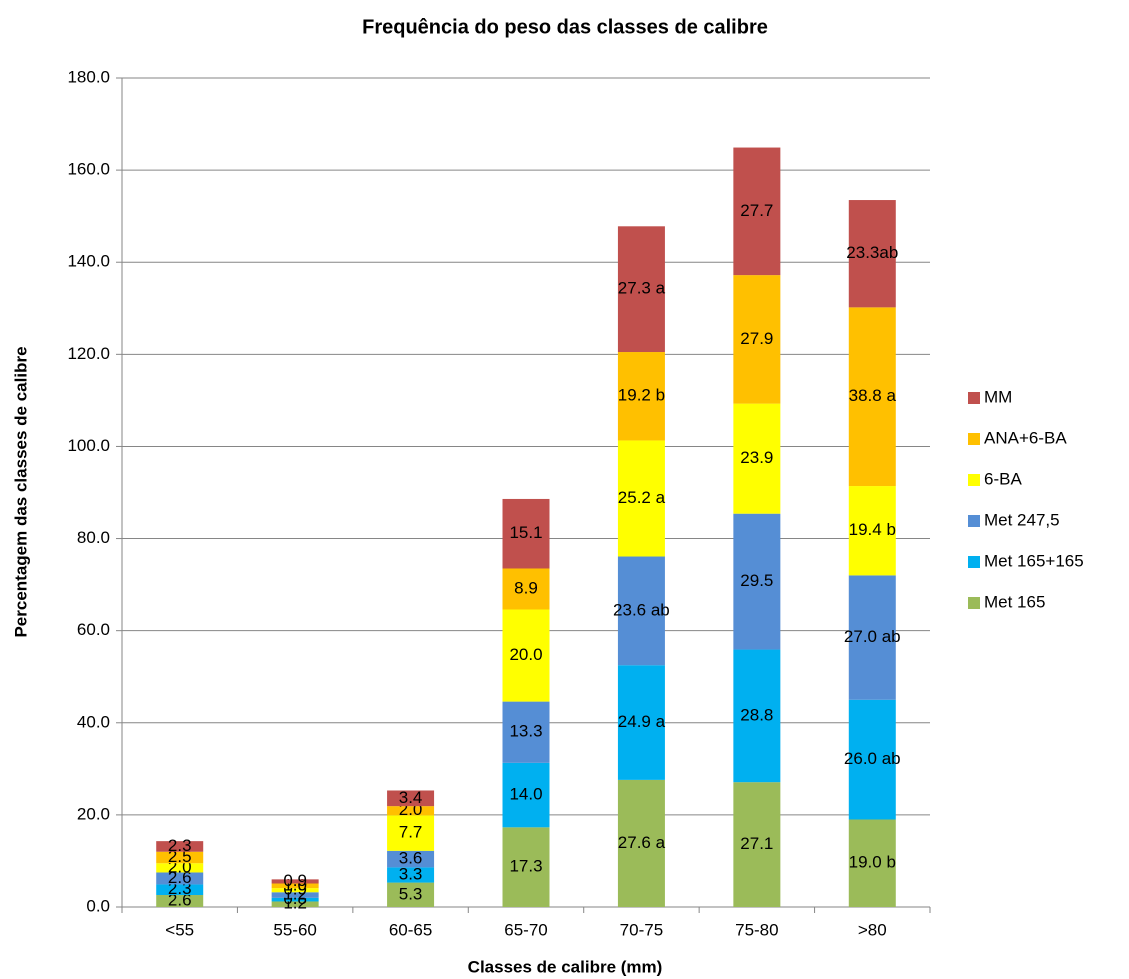 This screenshot has height=979, width=1129. What do you see at coordinates (1003, 478) in the screenshot?
I see `legend-label: 6-BA` at bounding box center [1003, 478].